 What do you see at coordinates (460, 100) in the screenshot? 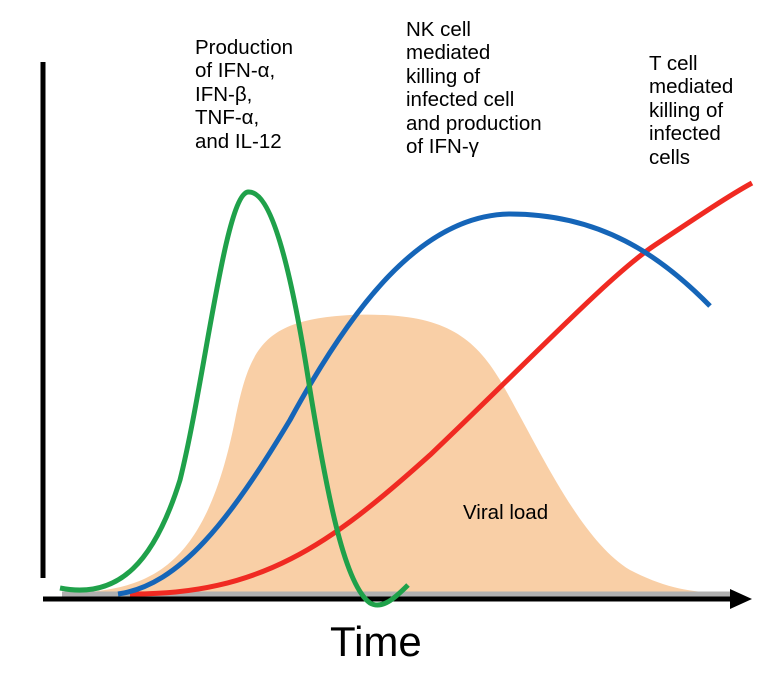
I see `nk-label-line-4: infected cell` at bounding box center [460, 100].